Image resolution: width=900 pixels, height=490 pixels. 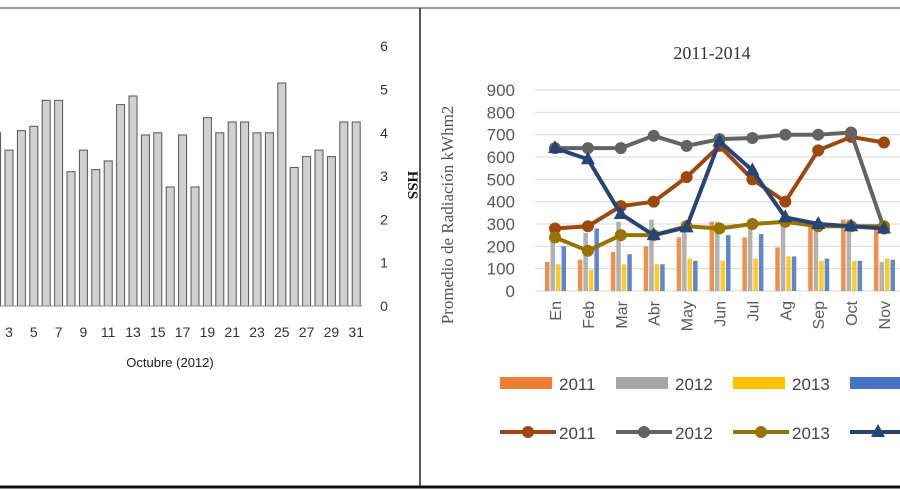 What do you see at coordinates (332, 332) in the screenshot?
I see `left-x-tick: 29` at bounding box center [332, 332].